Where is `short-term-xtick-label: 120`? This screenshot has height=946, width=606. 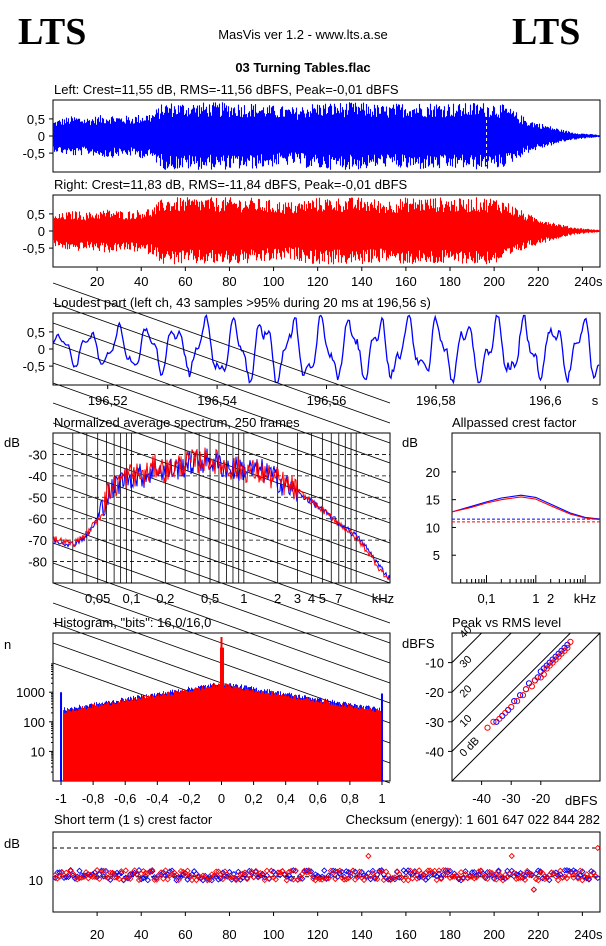
short-term-xtick-label: 120 is located at coordinates (318, 934).